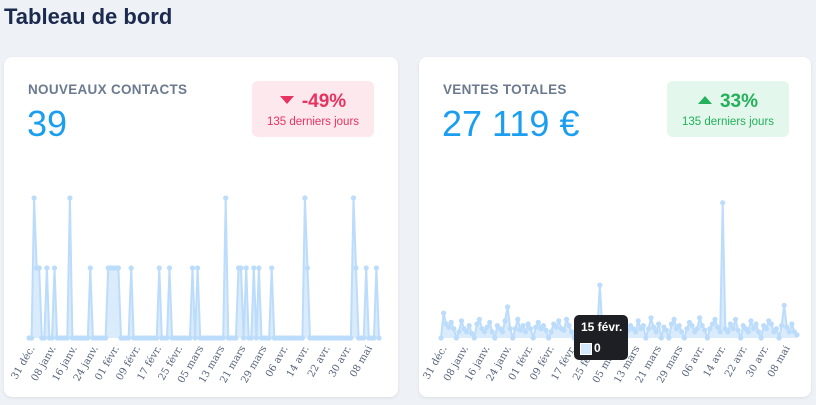  I want to click on delta-percent: 33%, so click(739, 101).